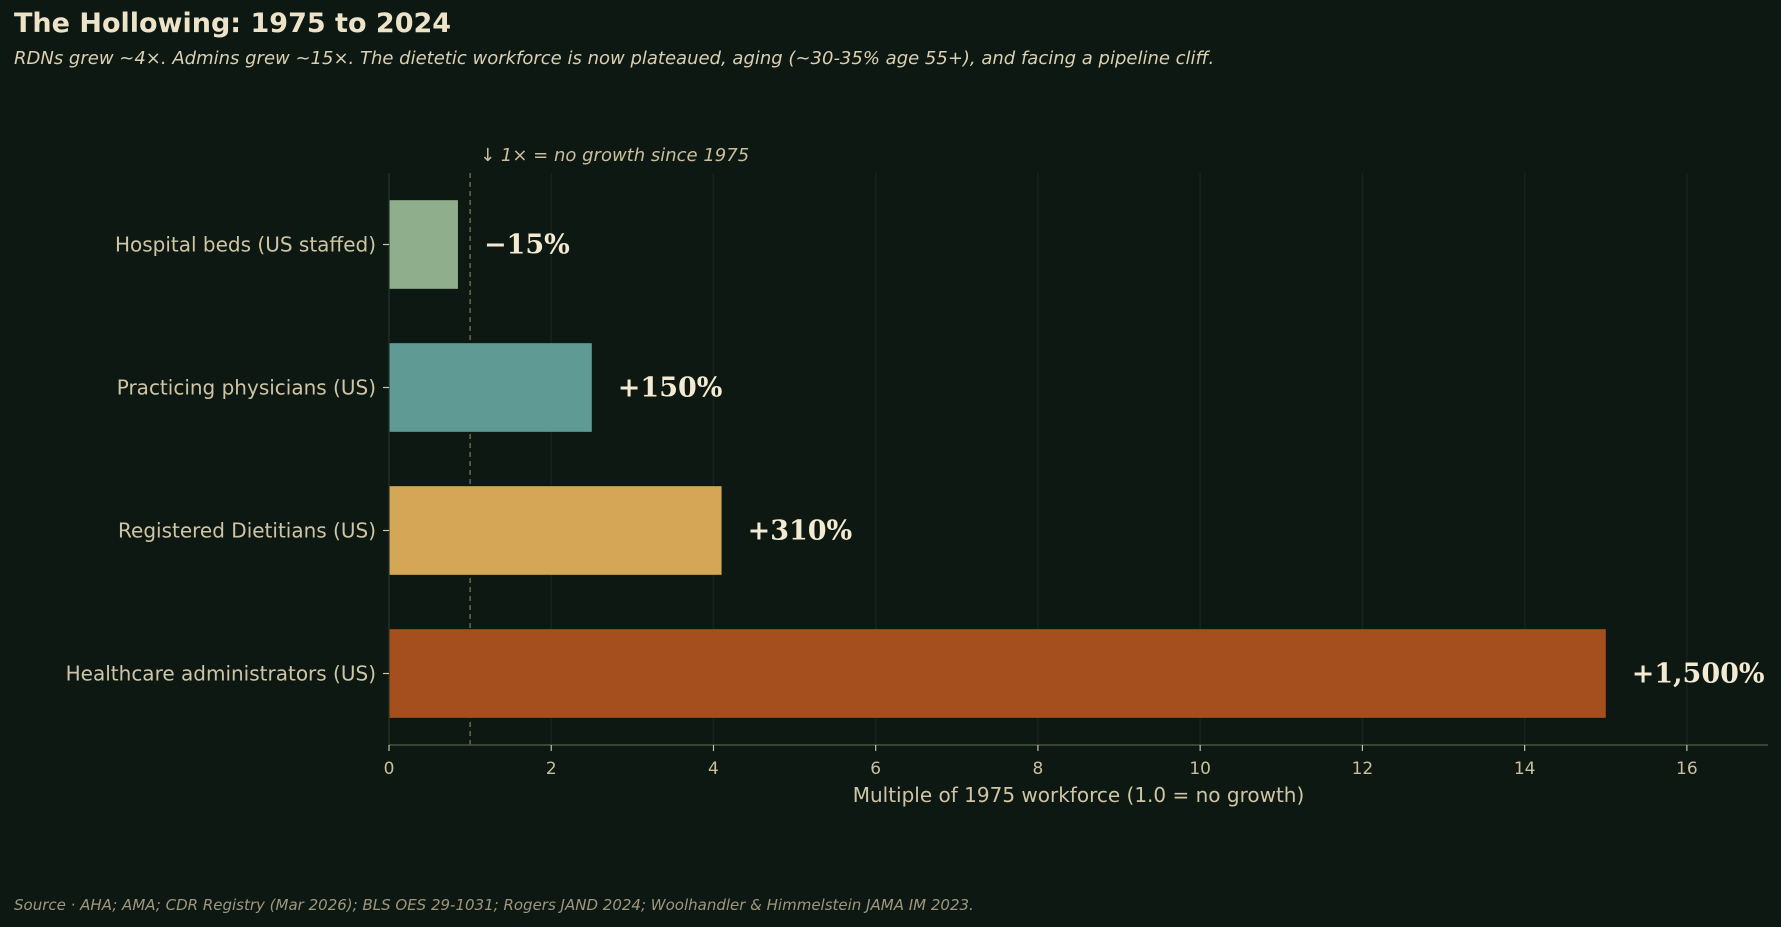  What do you see at coordinates (246, 388) in the screenshot?
I see `category-label: Practicing physicians (US)` at bounding box center [246, 388].